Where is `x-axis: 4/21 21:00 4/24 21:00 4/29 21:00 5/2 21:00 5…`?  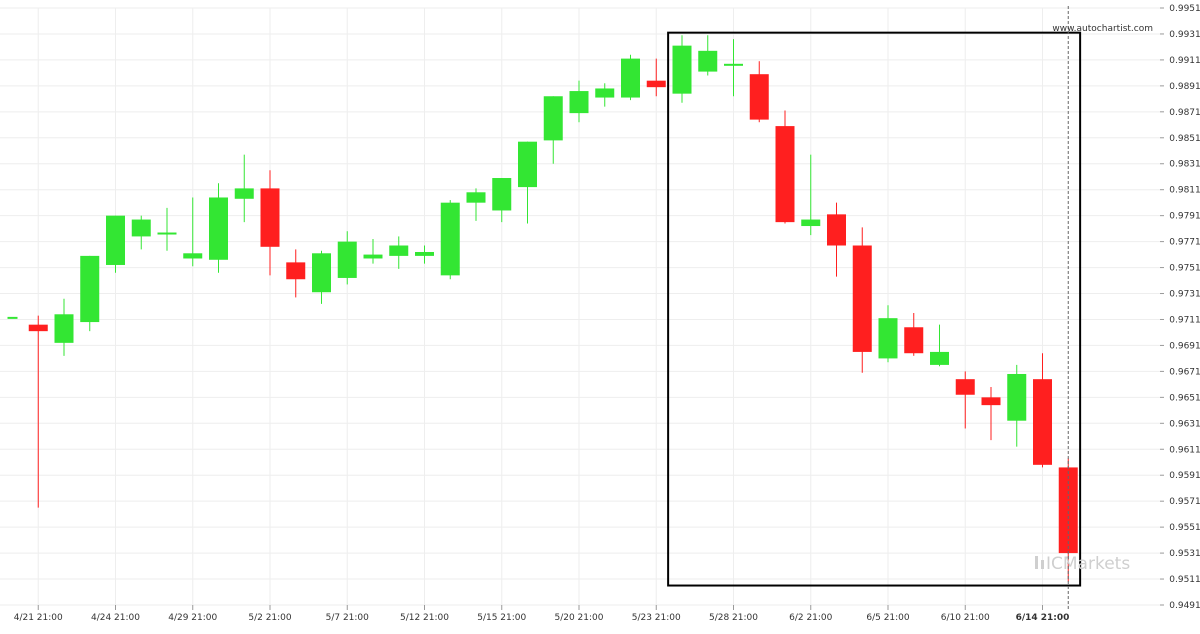
x-axis: 4/21 21:00 4/24 21:00 4/29 21:00 5/2 21:00 5… is located at coordinates (542, 614).